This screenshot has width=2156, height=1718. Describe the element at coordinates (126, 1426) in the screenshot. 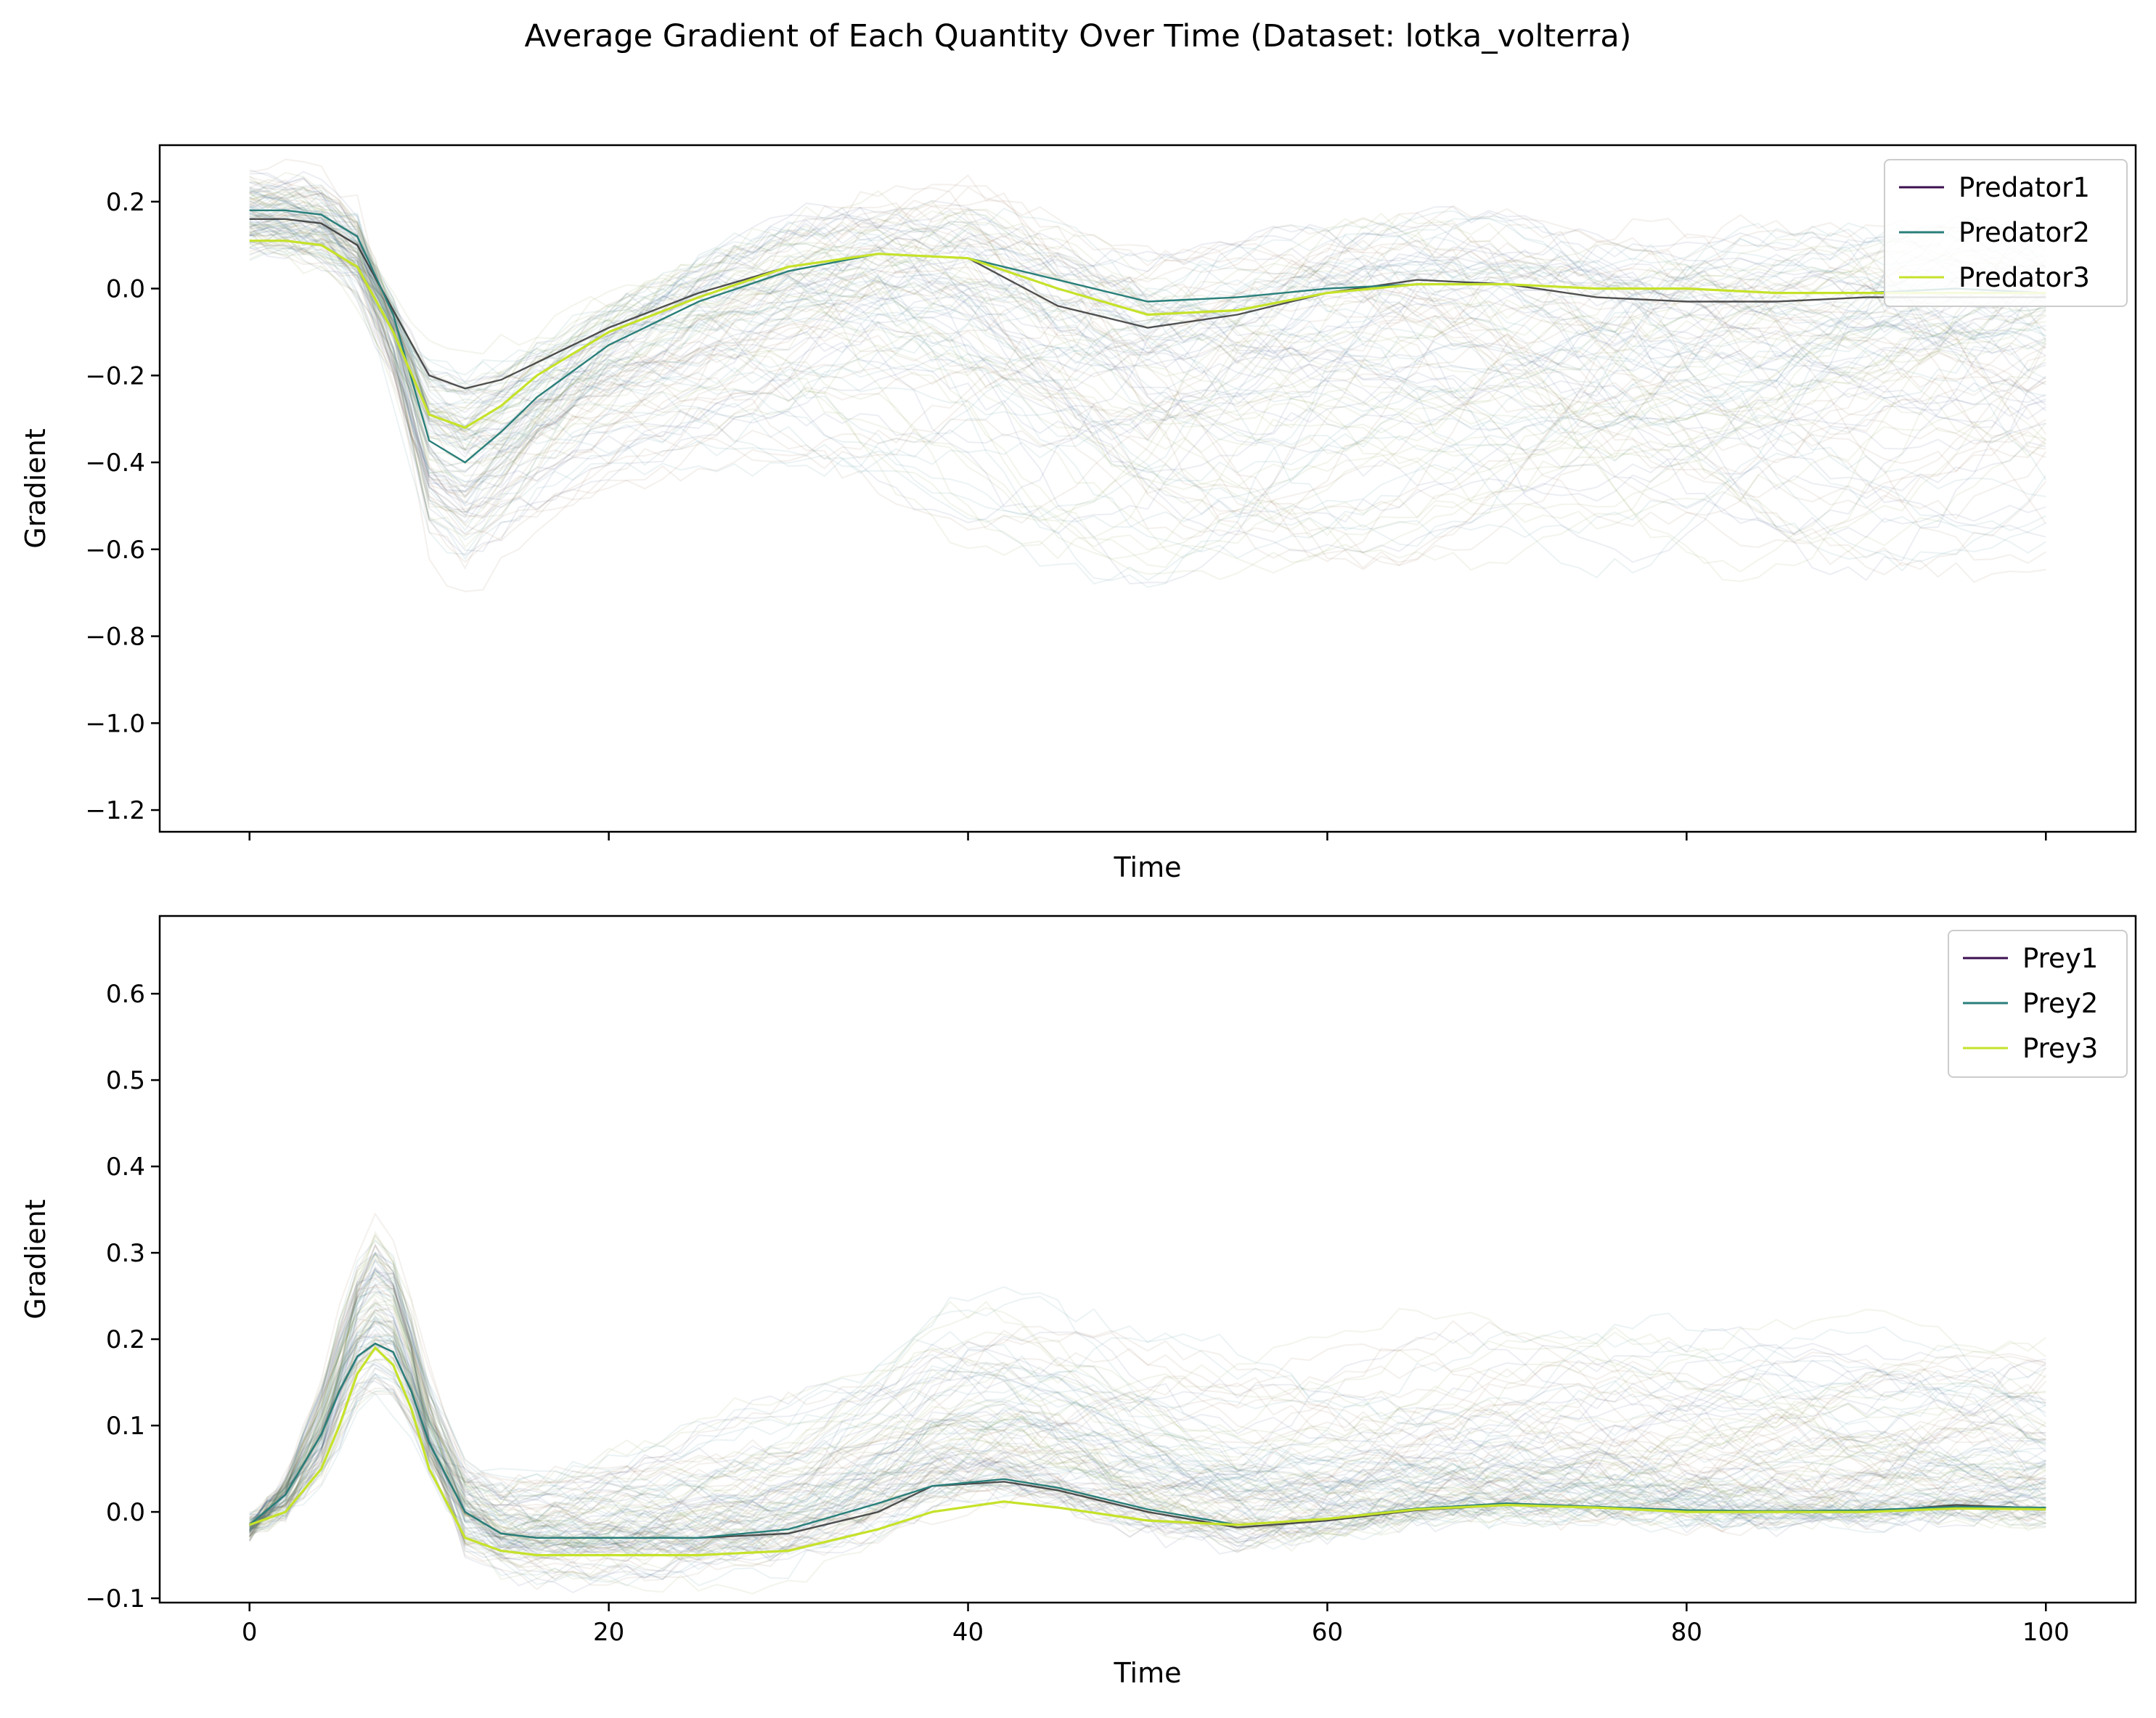

I see `y-tick-label: 0.1` at that location.